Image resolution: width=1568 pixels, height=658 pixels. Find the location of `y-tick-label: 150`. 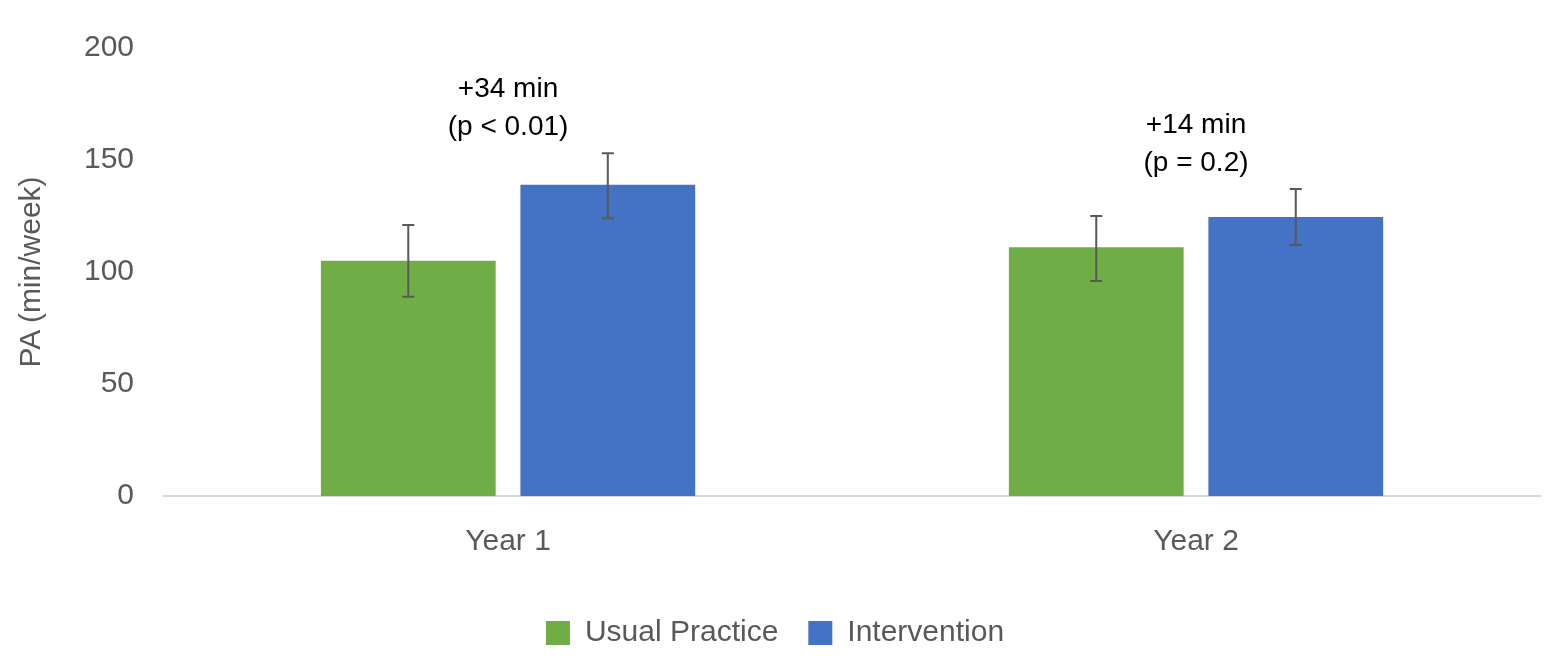

y-tick-label: 150 is located at coordinates (109, 158).